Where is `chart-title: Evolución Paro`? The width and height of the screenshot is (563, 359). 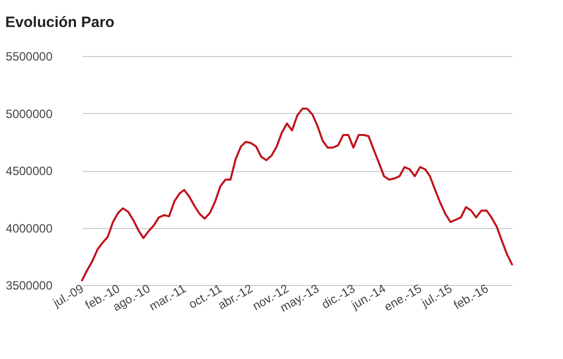
chart-title: Evolución Paro is located at coordinates (59, 22).